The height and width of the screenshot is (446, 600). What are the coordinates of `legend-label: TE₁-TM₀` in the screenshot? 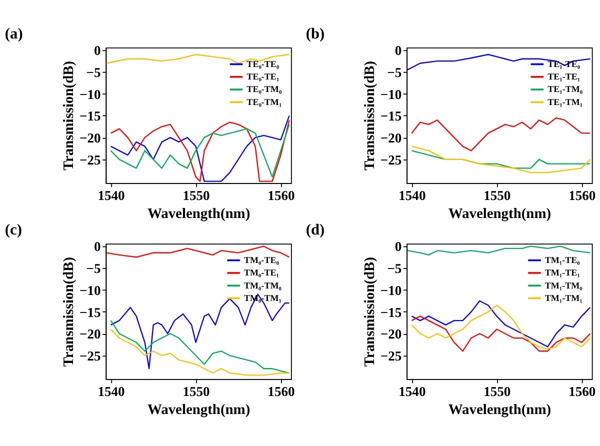 It's located at (565, 89).